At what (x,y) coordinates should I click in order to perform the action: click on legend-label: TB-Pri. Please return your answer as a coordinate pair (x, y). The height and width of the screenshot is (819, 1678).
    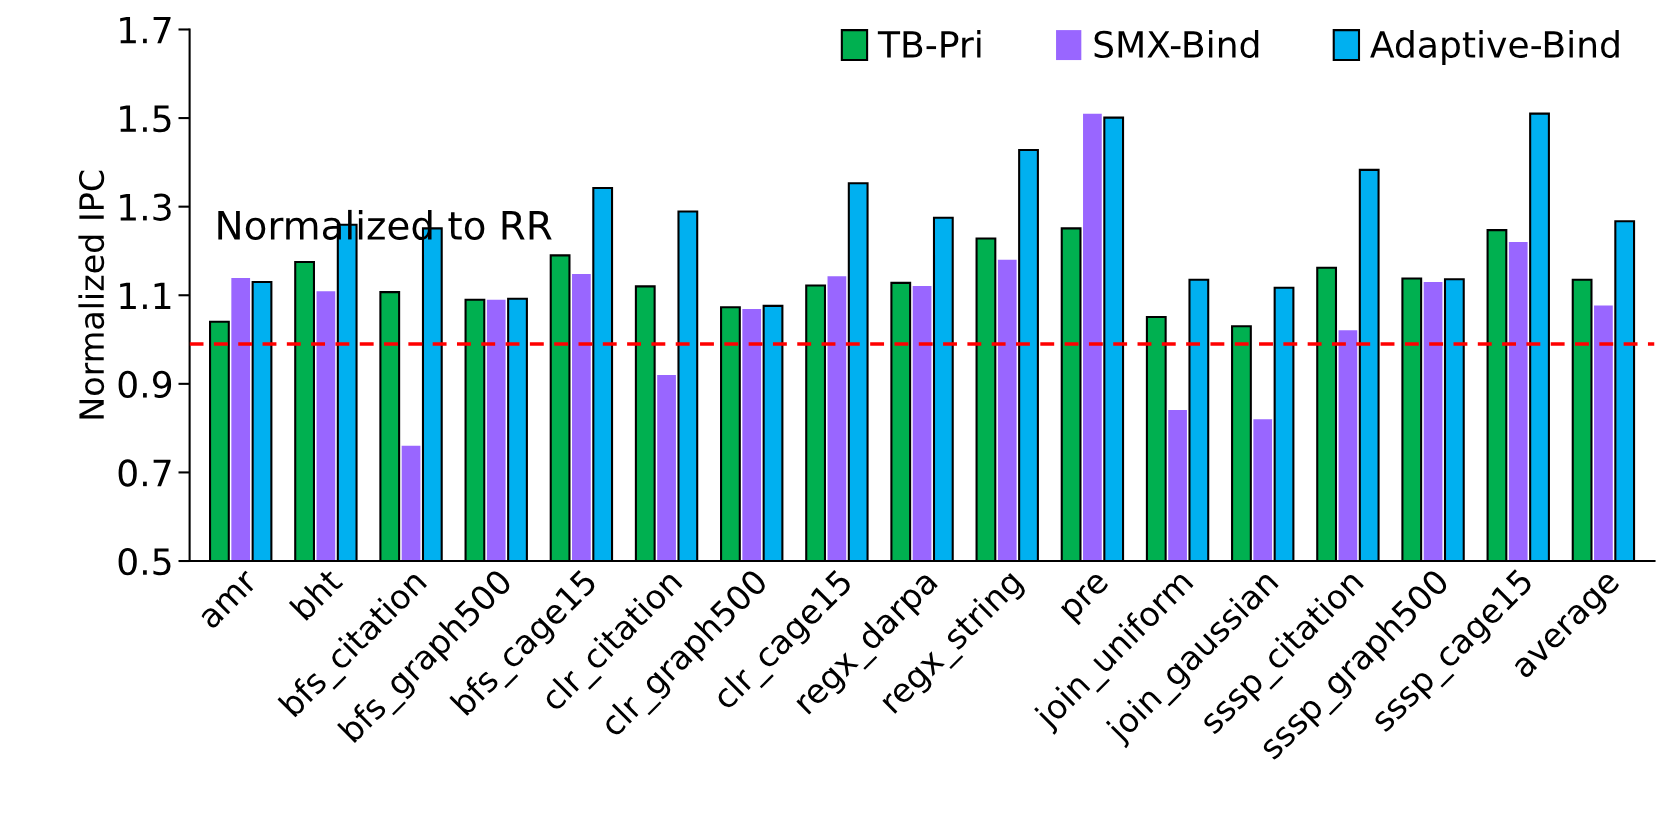
    Looking at the image, I should click on (929, 44).